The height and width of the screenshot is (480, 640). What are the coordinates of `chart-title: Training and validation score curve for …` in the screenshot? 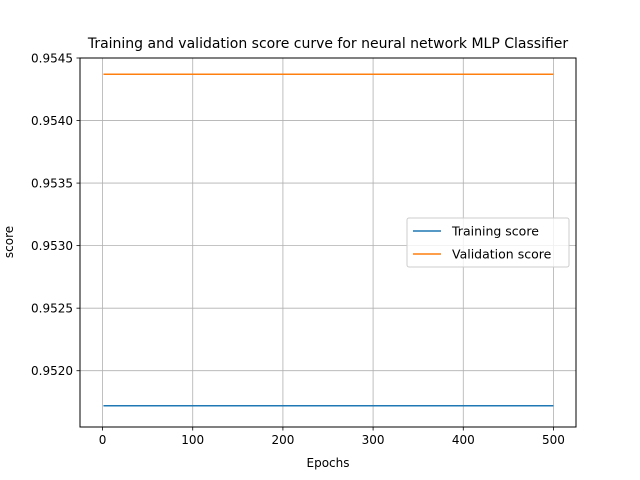 It's located at (328, 44).